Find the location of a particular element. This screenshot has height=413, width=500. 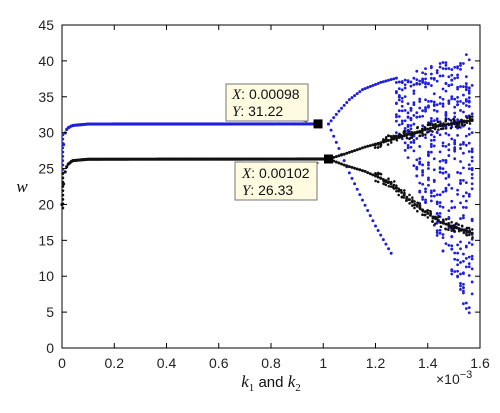

y-tick-label: 10 is located at coordinates (46, 276).